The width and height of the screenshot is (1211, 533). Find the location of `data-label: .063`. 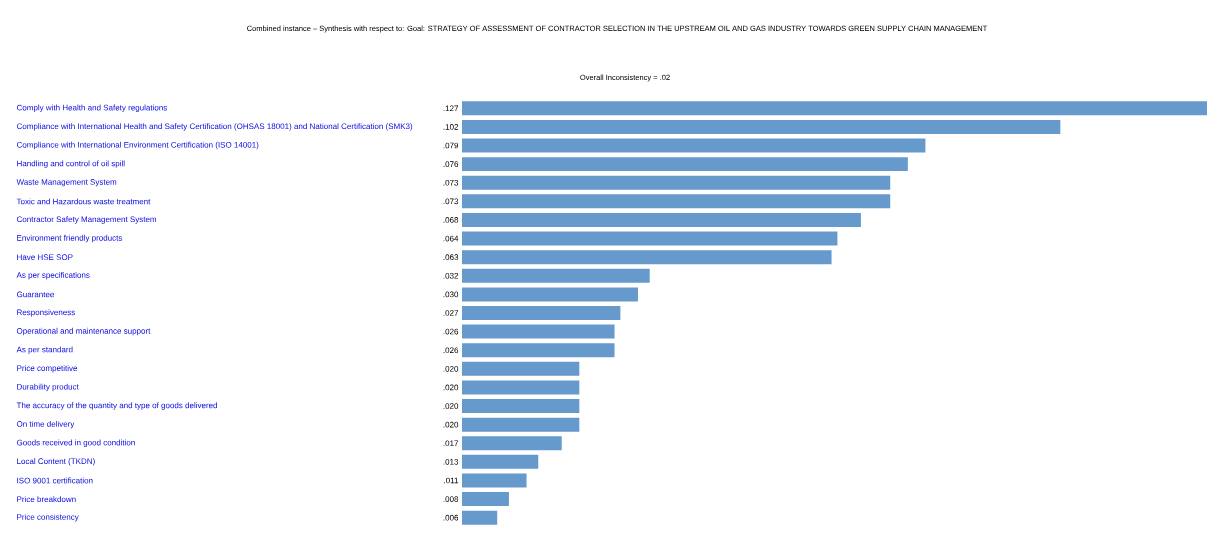

data-label: .063 is located at coordinates (451, 257).